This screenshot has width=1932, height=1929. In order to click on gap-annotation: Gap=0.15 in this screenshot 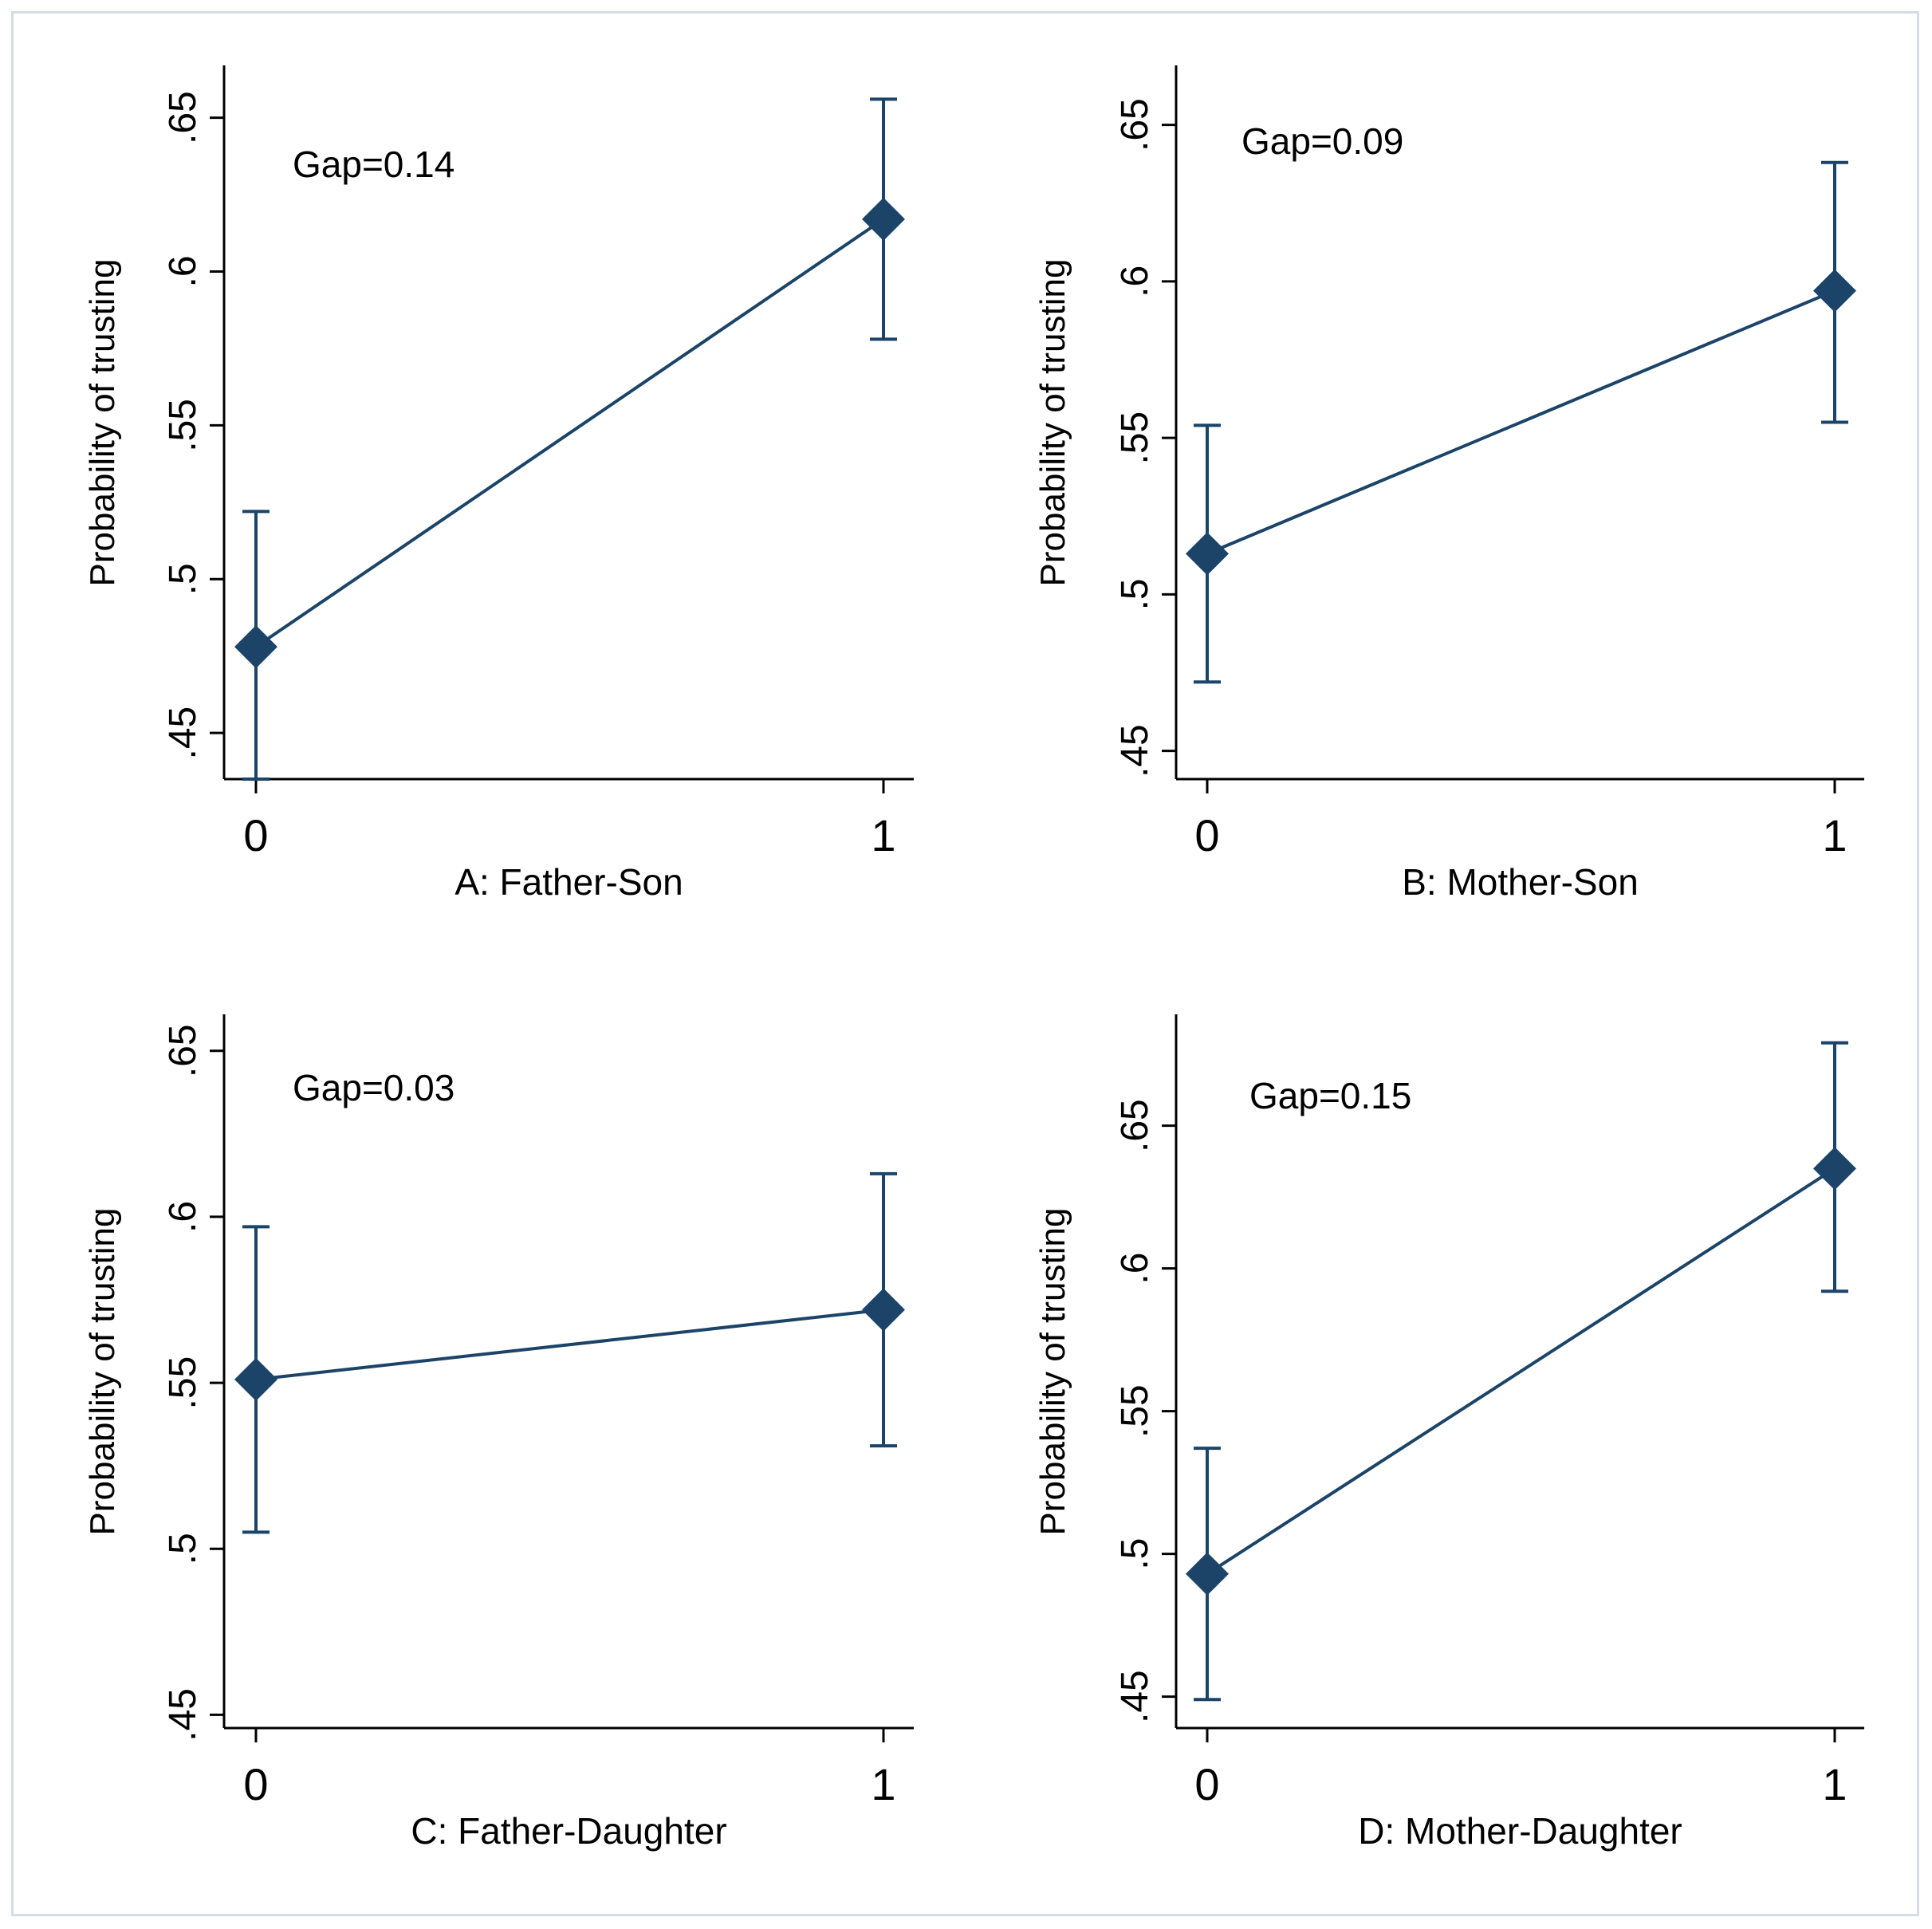, I will do `click(1330, 1095)`.